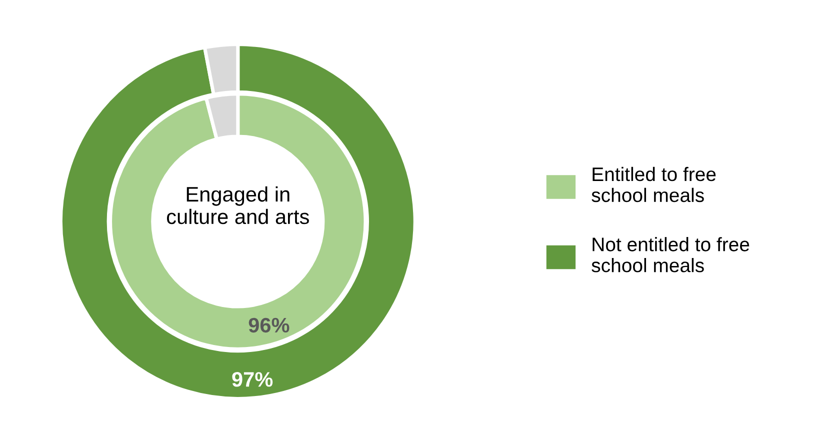 This screenshot has width=820, height=443. I want to click on data-label: 96%, so click(269, 325).